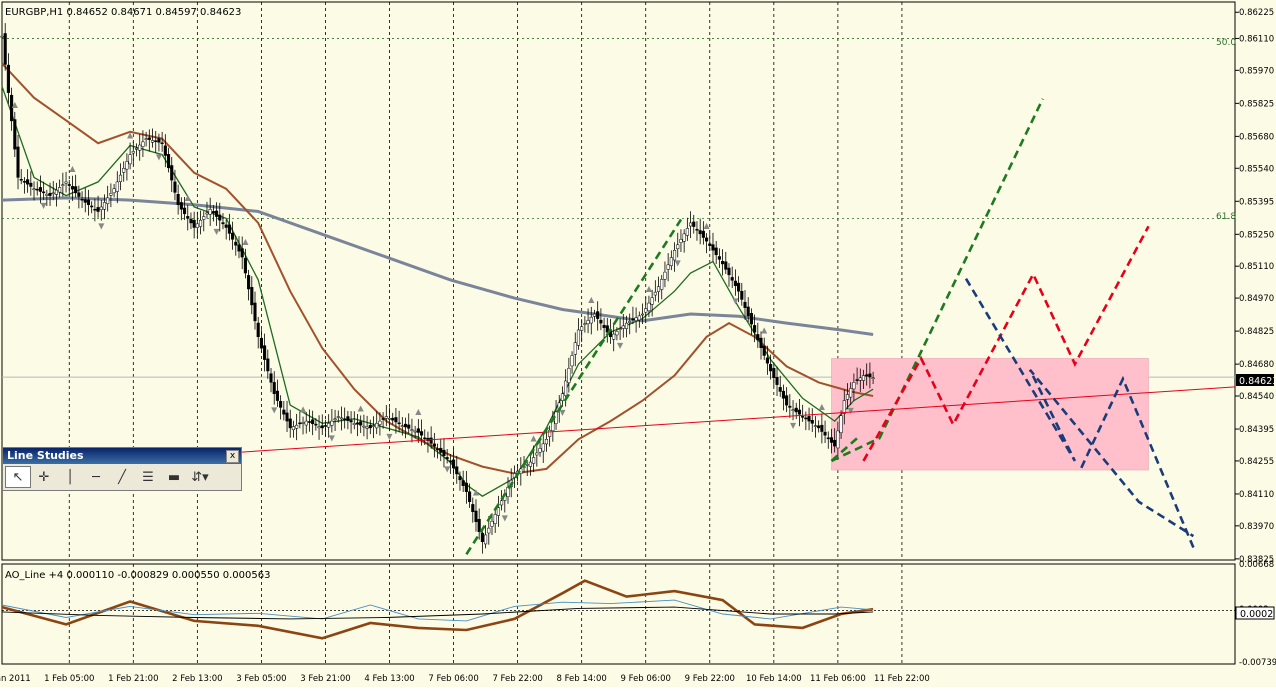 This screenshot has width=1276, height=691. I want to click on ao-badge-text: 0.0002, so click(1256, 614).